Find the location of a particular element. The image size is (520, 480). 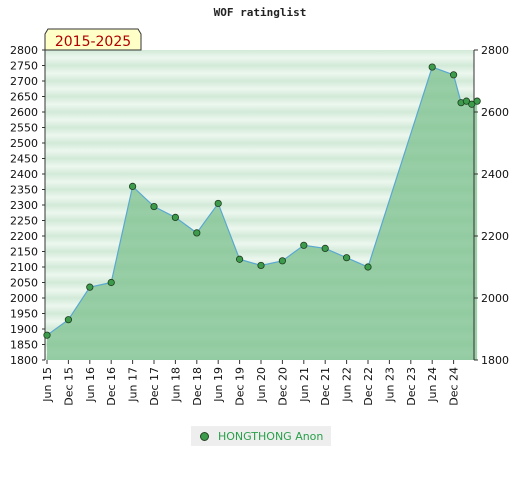

period-badge: 2015-2025 is located at coordinates (93, 39).